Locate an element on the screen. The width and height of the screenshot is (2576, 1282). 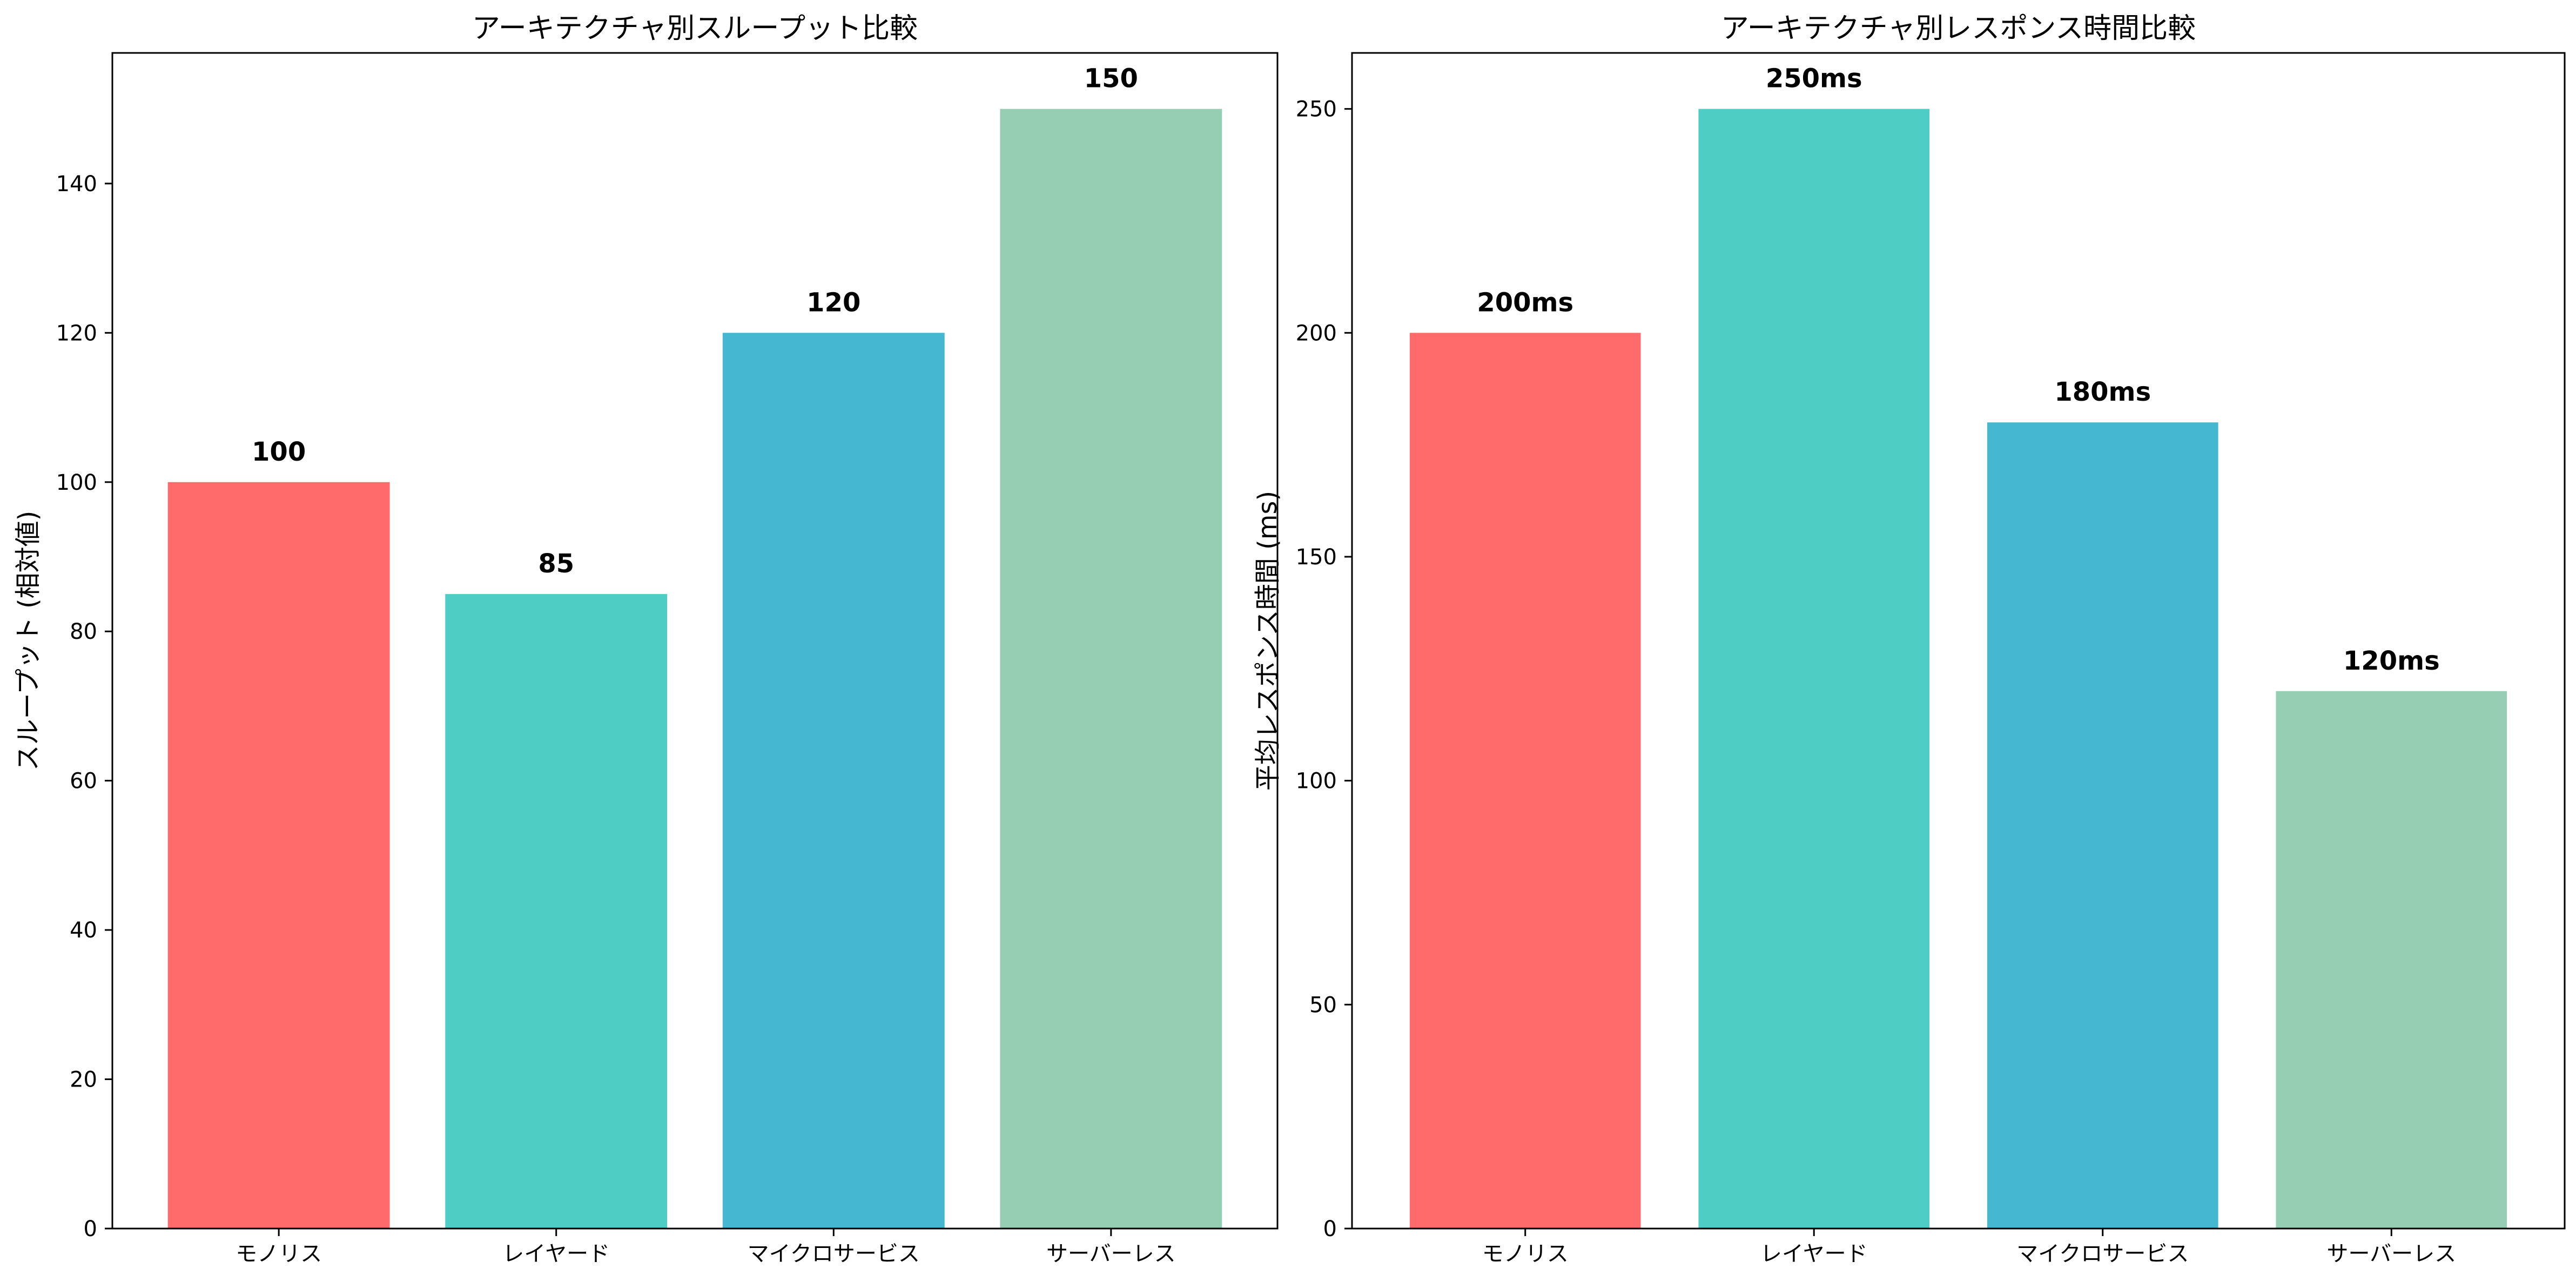
throughput-y-tick-label-4: 80 is located at coordinates (83, 631).